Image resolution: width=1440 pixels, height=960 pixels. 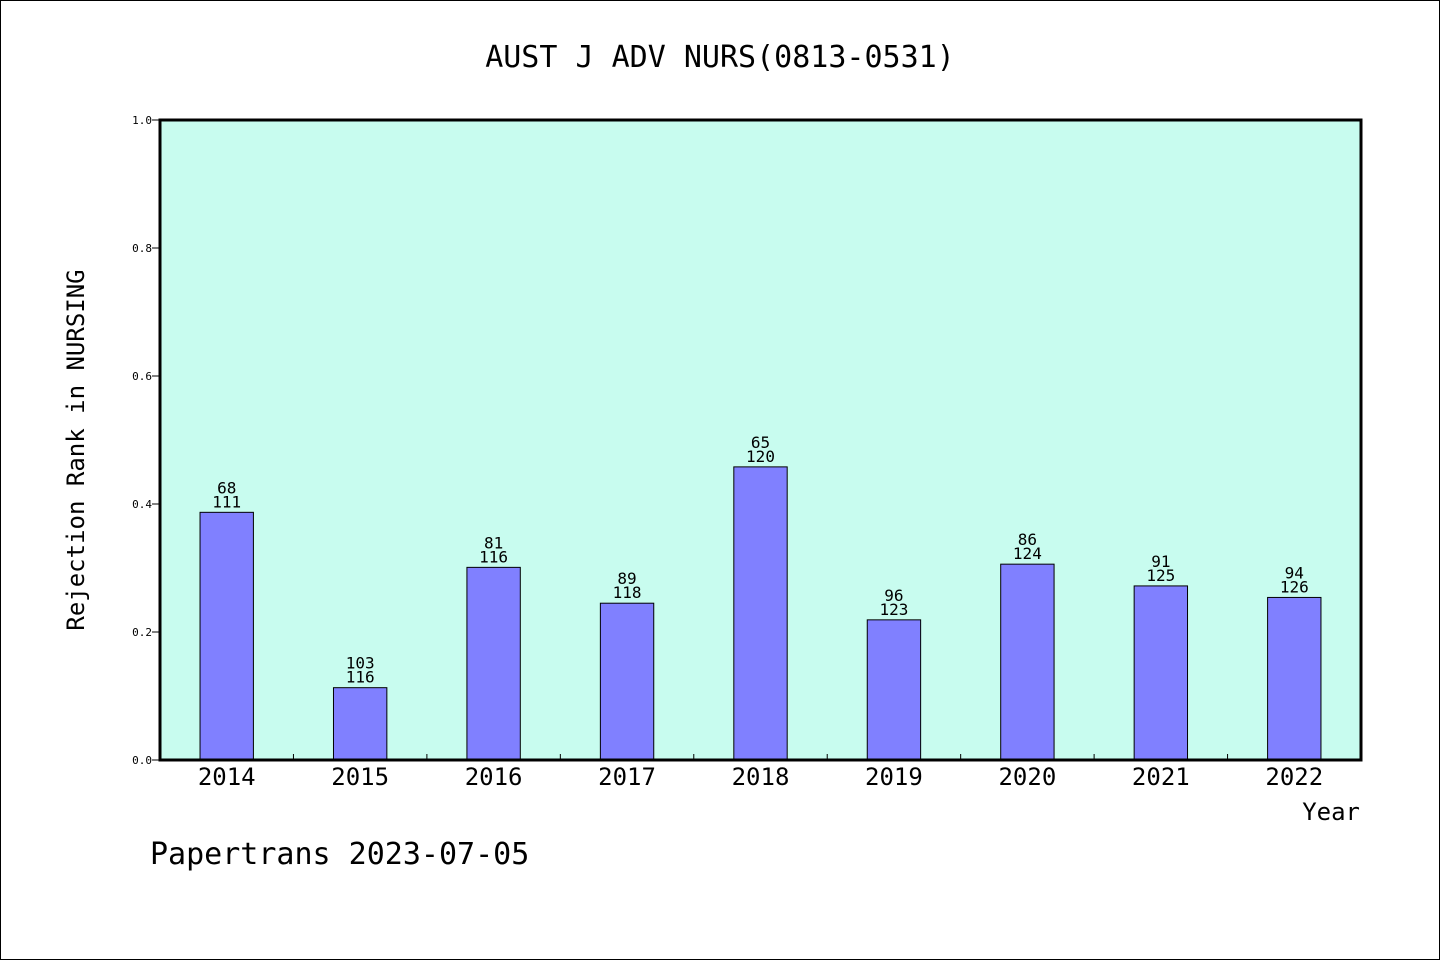 What do you see at coordinates (1331, 812) in the screenshot?
I see `x-axis-label: Year` at bounding box center [1331, 812].